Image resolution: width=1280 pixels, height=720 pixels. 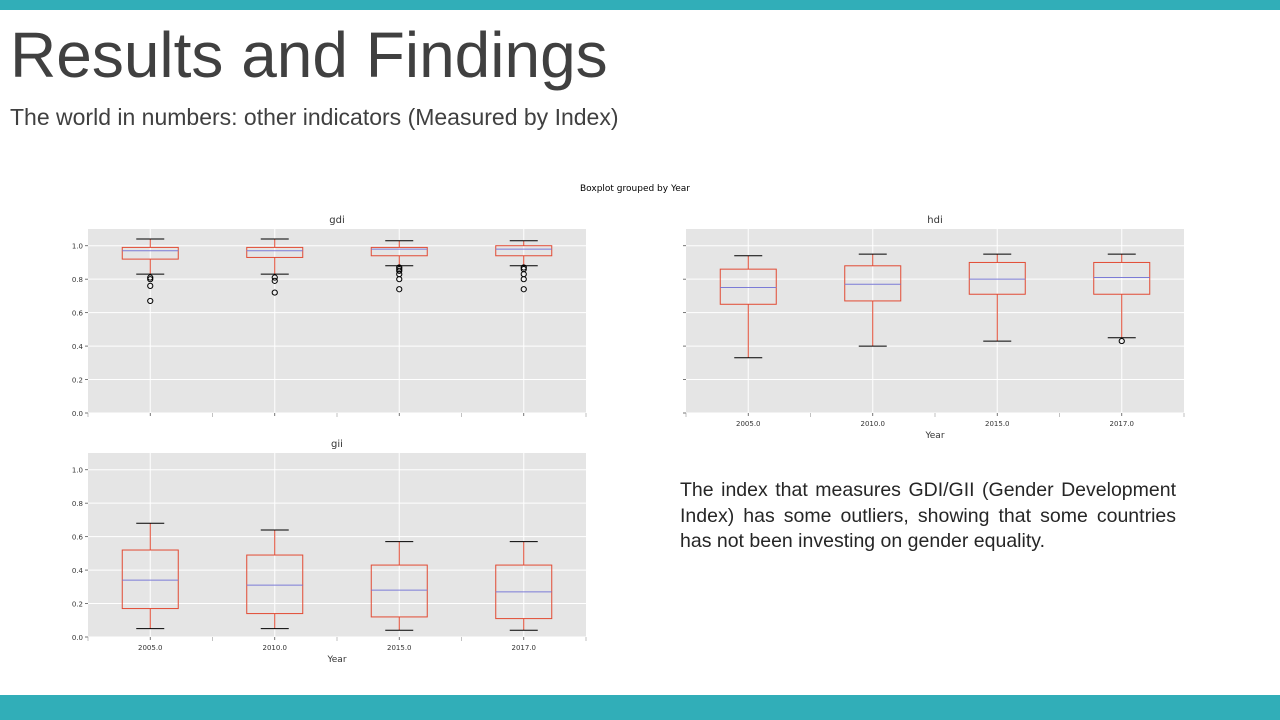 I want to click on top-accent-bar, so click(x=640, y=5).